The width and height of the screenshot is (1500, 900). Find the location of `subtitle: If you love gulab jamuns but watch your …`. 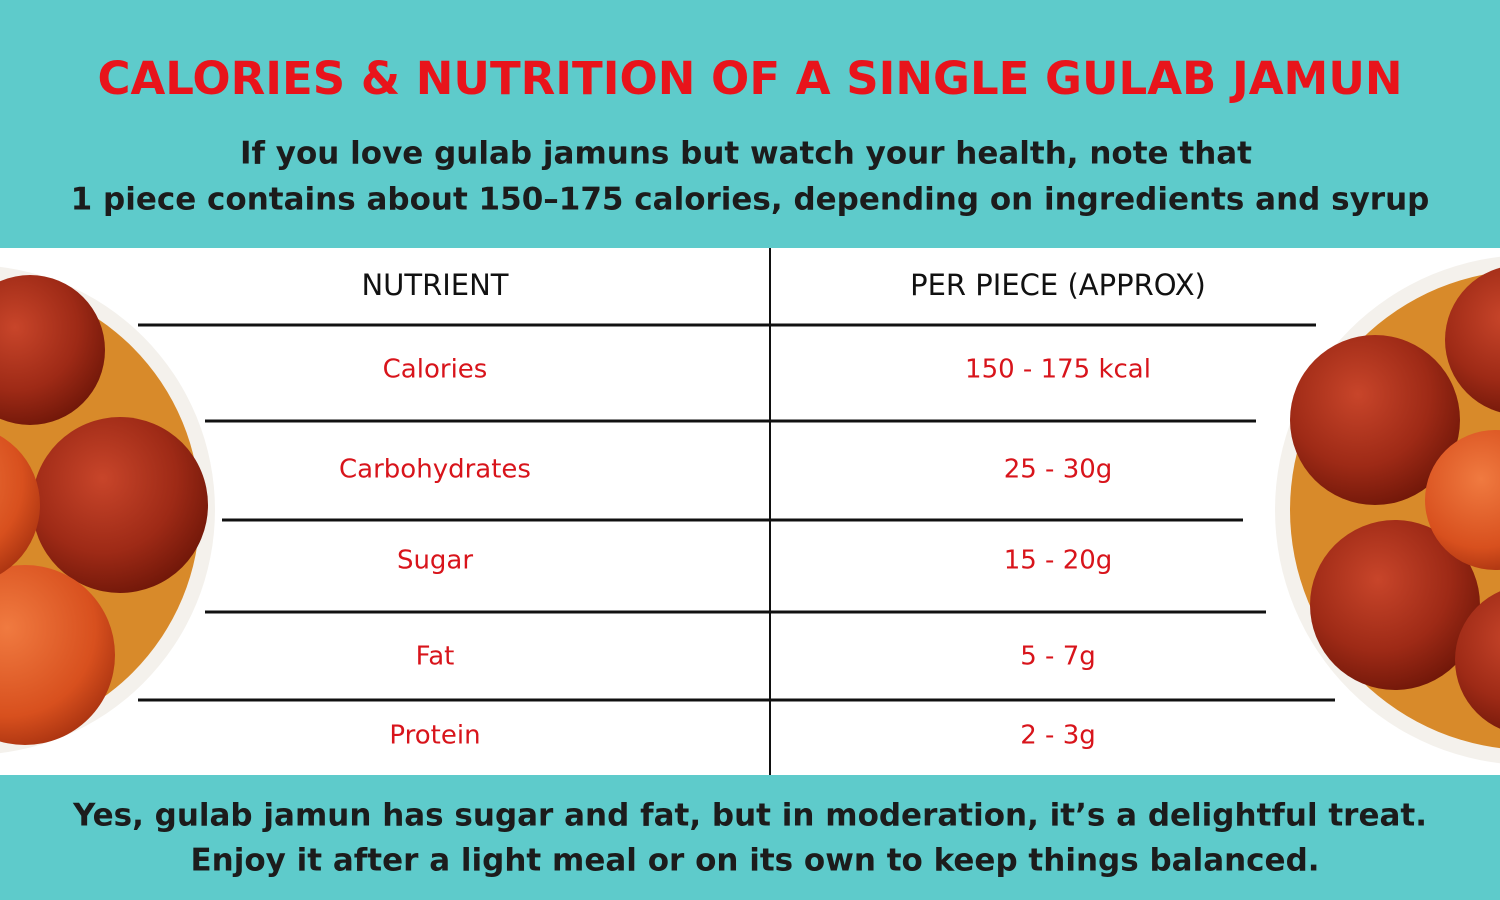

subtitle: If you love gulab jamuns but watch your … is located at coordinates (746, 154).